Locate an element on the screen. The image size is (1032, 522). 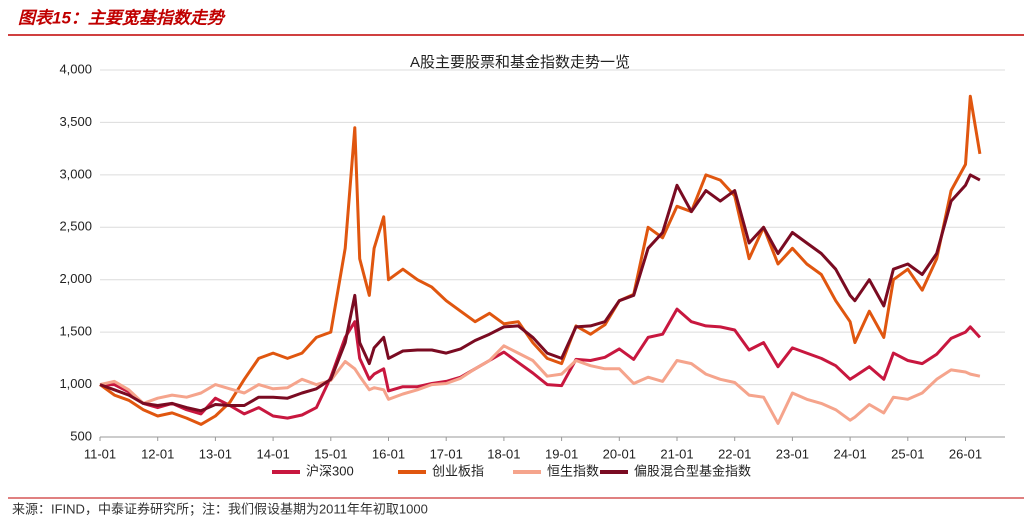
x-tick-label: 15-01 is located at coordinates (330, 453).